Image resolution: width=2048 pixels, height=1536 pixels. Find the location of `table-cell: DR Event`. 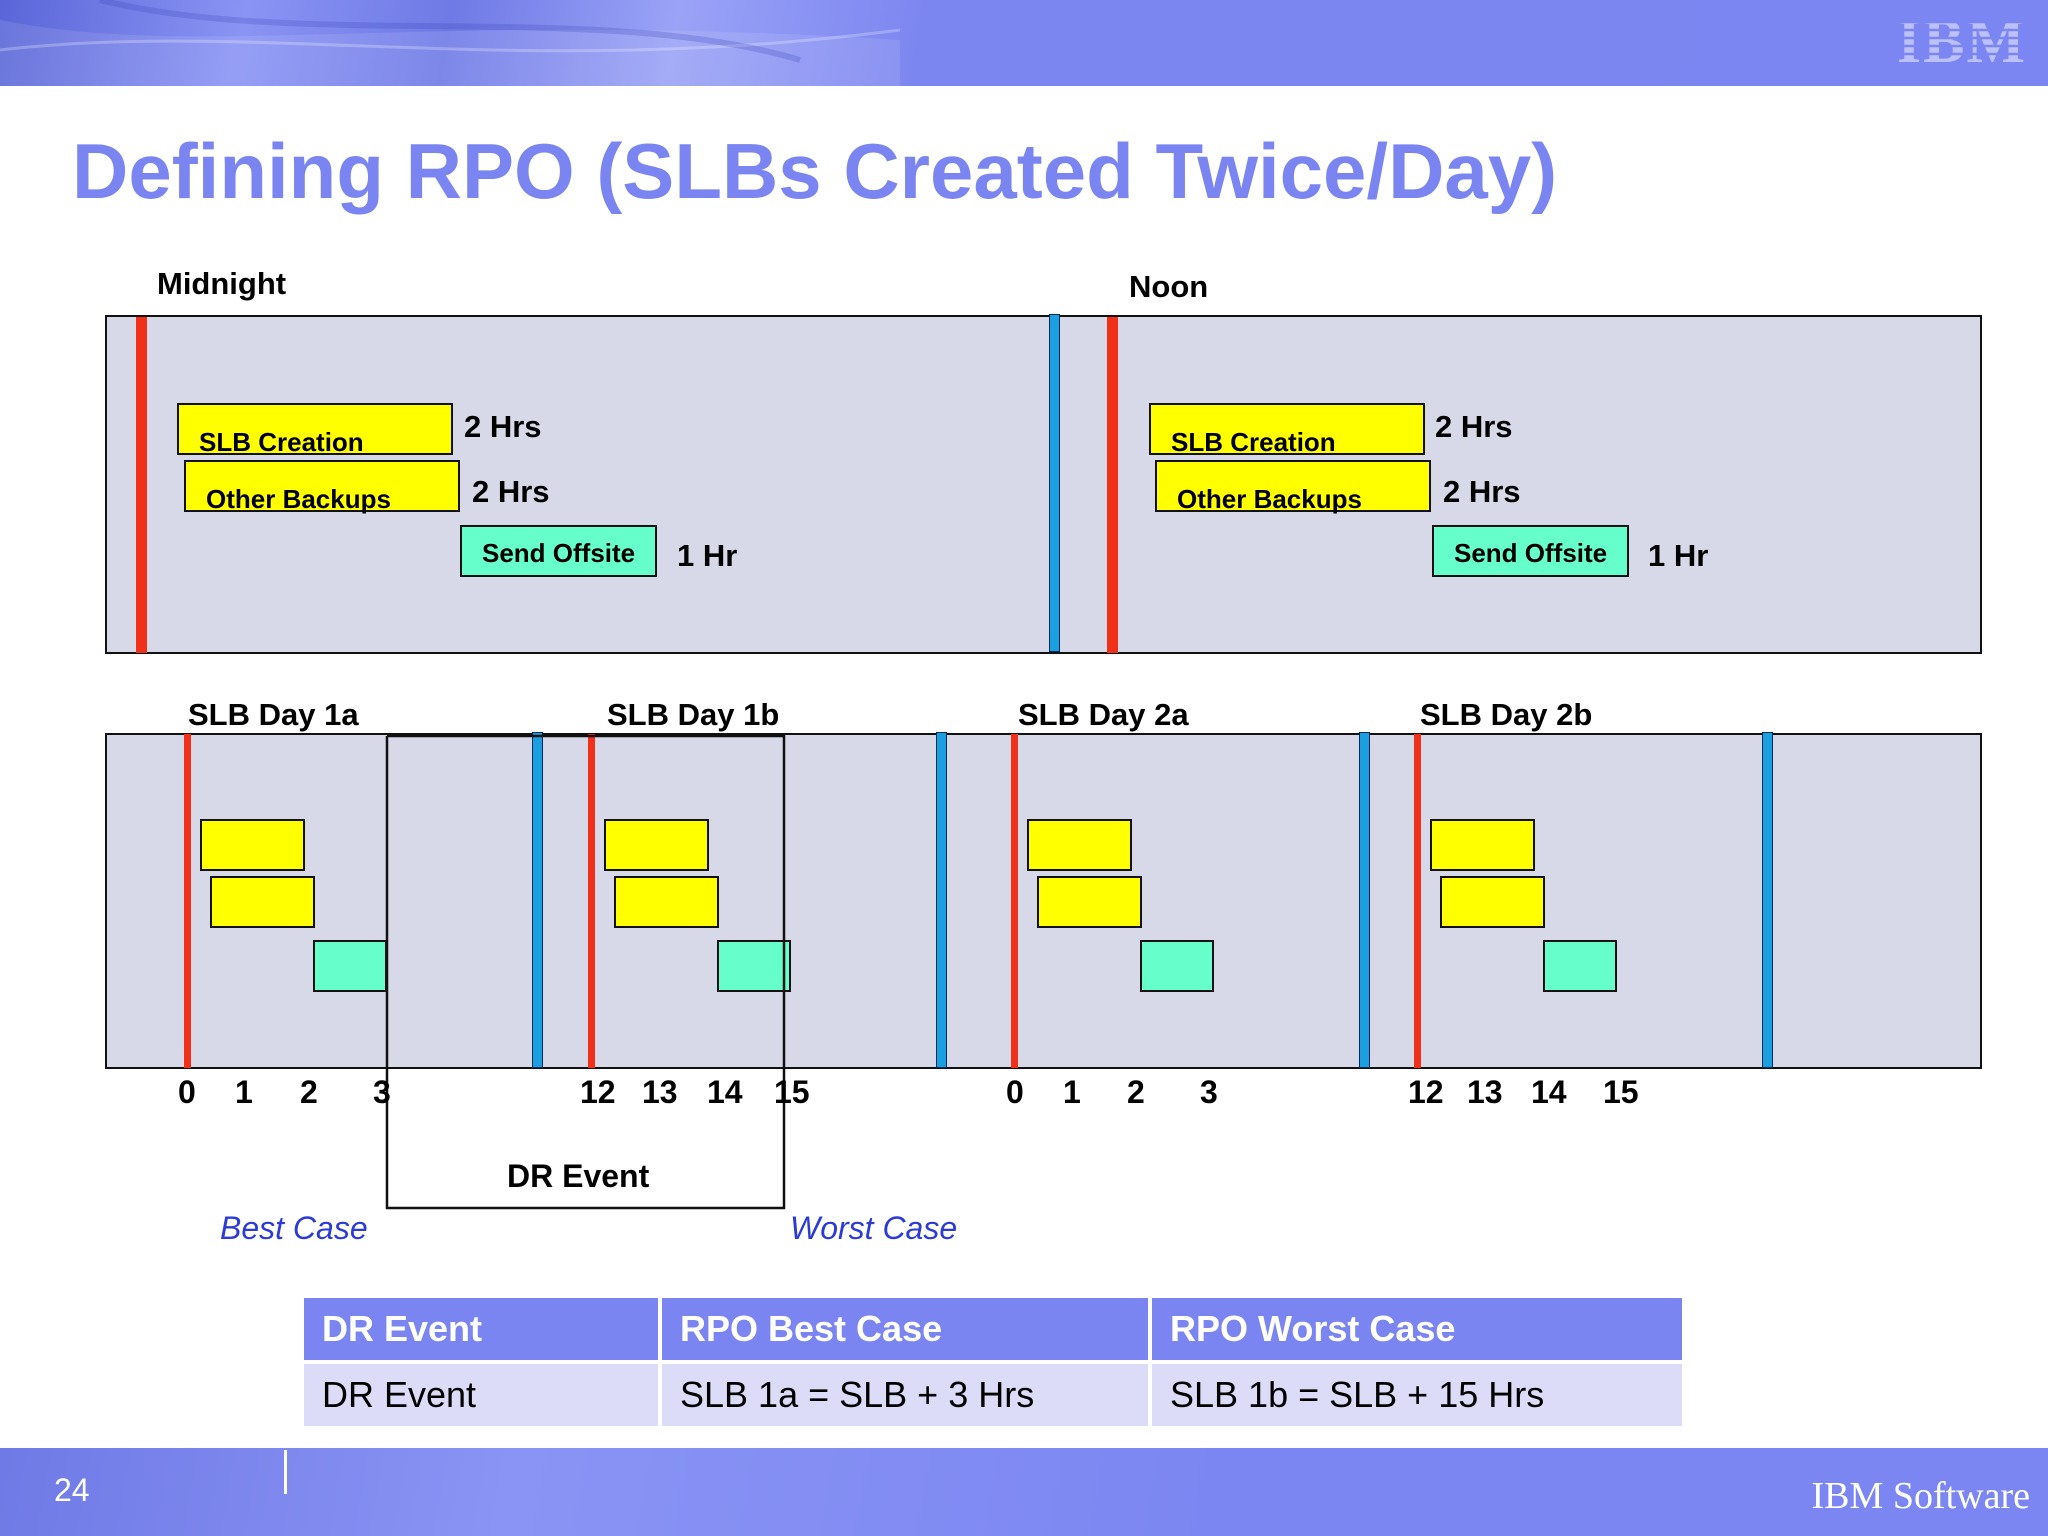

table-cell: DR Event is located at coordinates (481, 1393).